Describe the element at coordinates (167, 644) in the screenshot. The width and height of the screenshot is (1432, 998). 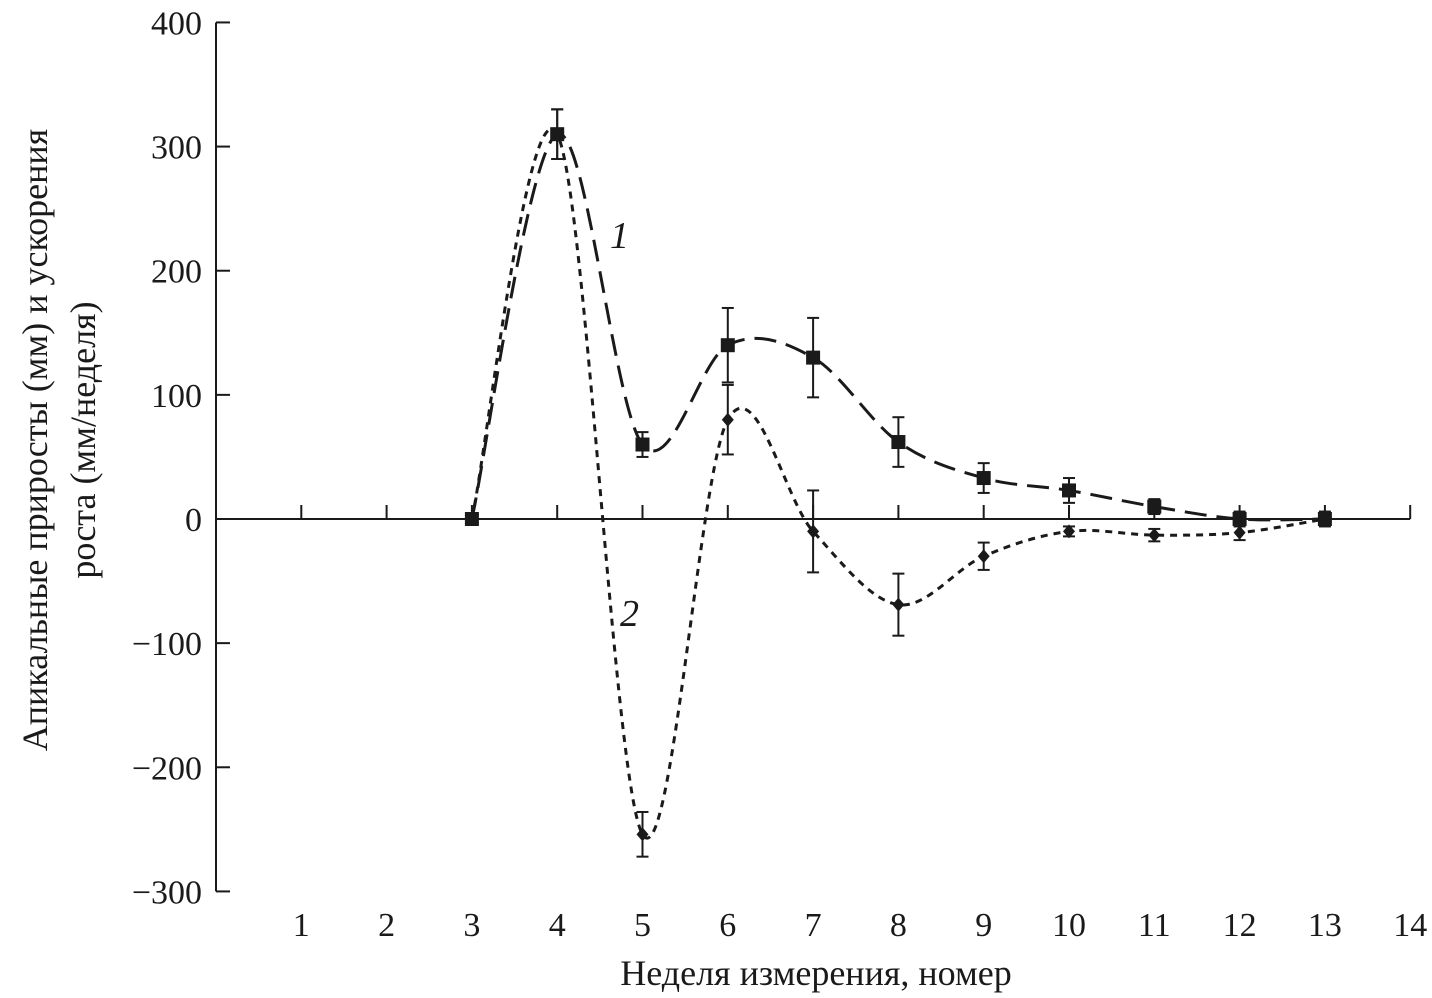
I see `y-tick-label: −100` at that location.